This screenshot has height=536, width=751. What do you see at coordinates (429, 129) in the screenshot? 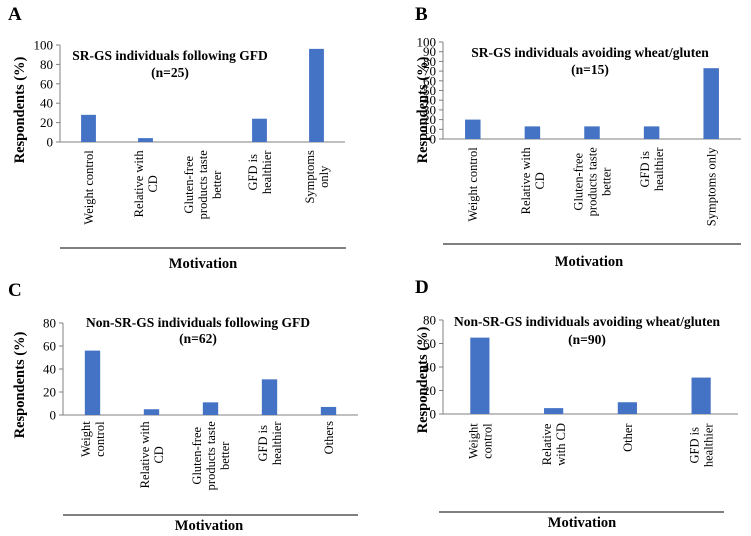
I see `y-tick-label: 10` at bounding box center [429, 129].